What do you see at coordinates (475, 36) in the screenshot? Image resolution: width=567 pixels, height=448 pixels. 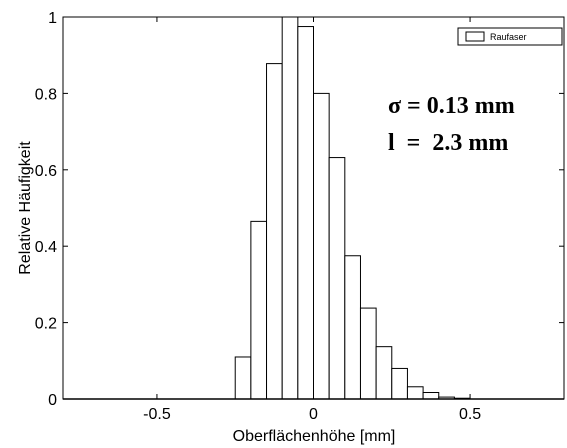 I see `legend-swatch` at bounding box center [475, 36].